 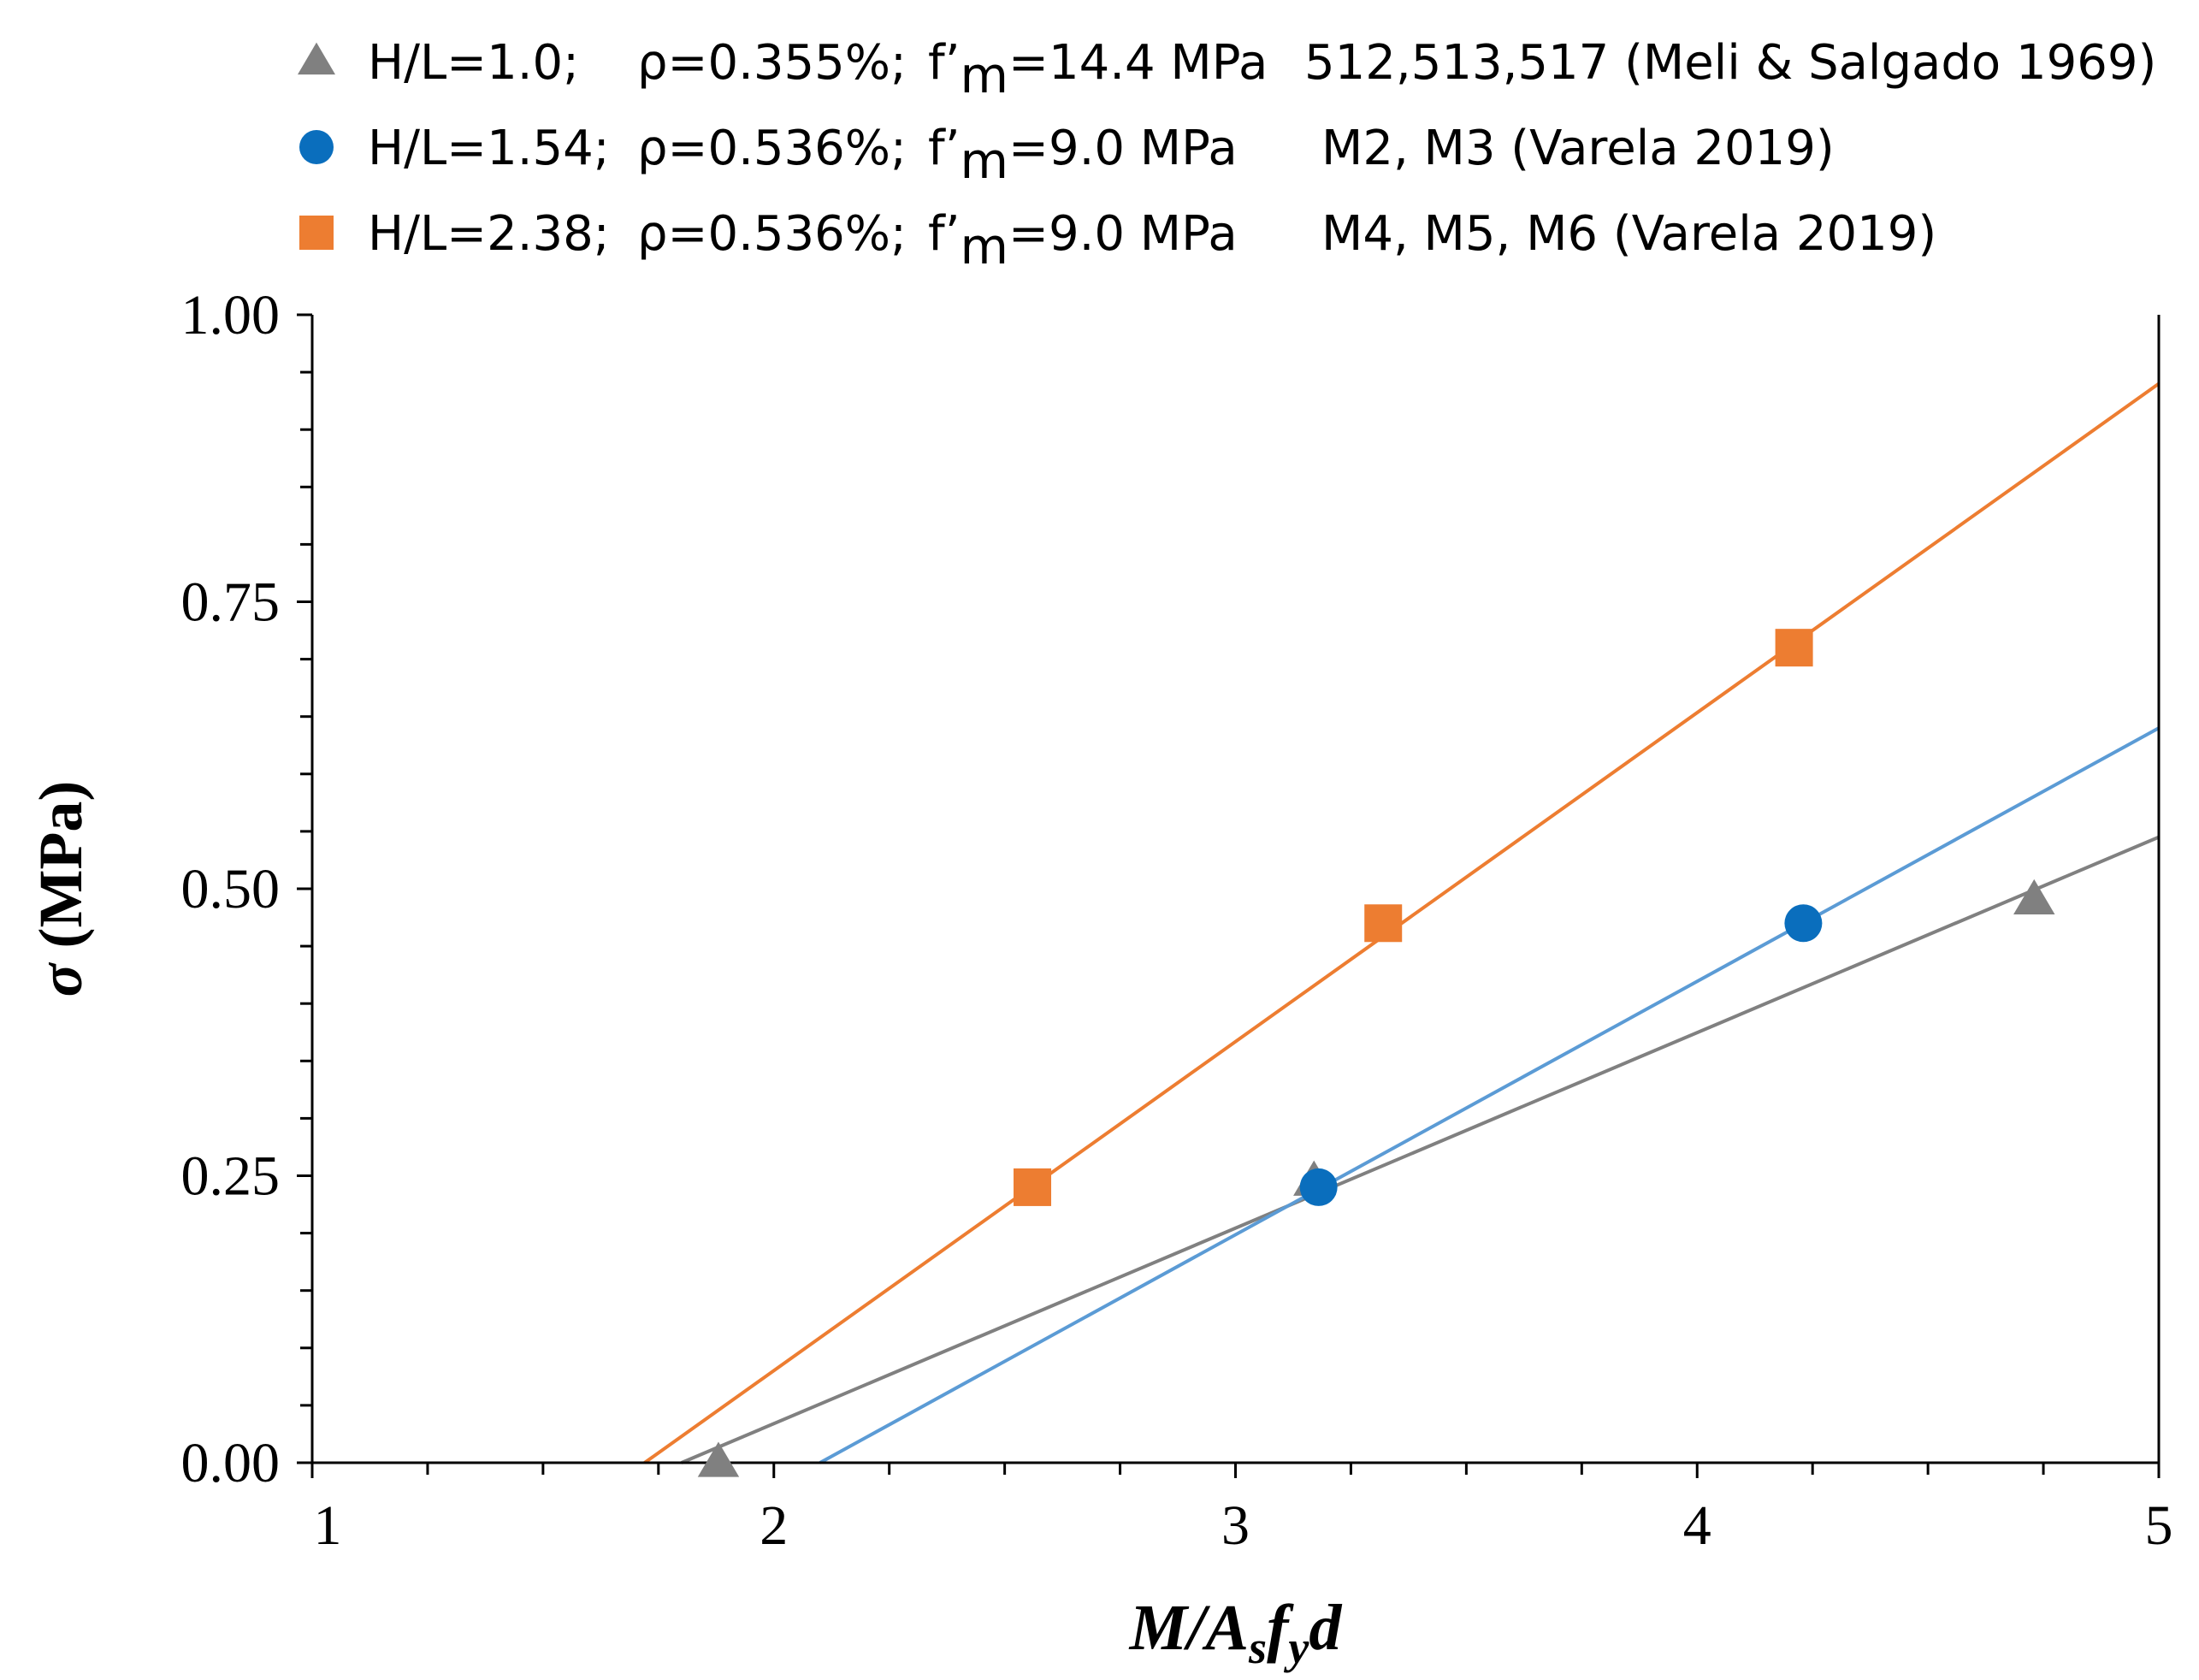 I want to click on y-tick-label: 1.00, so click(x=231, y=315).